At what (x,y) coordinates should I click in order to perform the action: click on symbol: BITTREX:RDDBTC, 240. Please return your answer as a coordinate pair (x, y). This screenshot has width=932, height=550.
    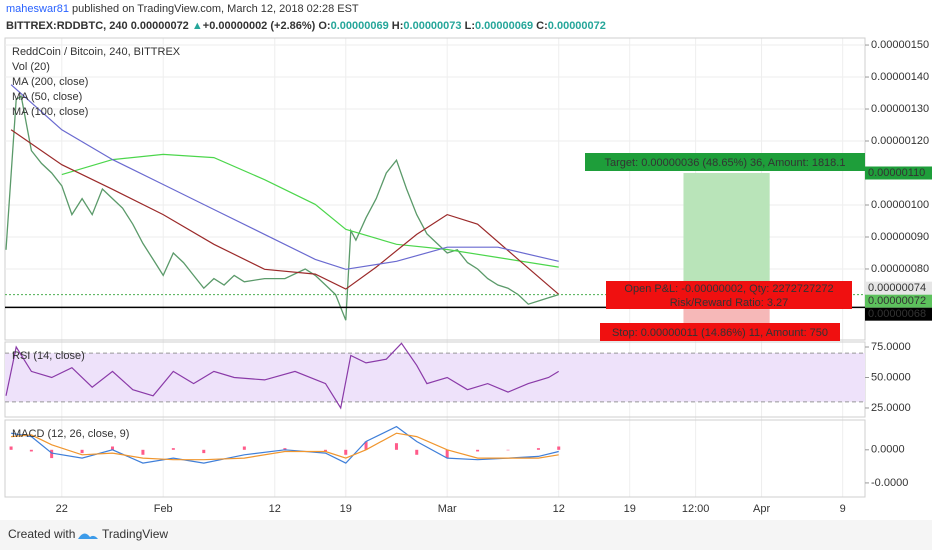
    Looking at the image, I should click on (67, 26).